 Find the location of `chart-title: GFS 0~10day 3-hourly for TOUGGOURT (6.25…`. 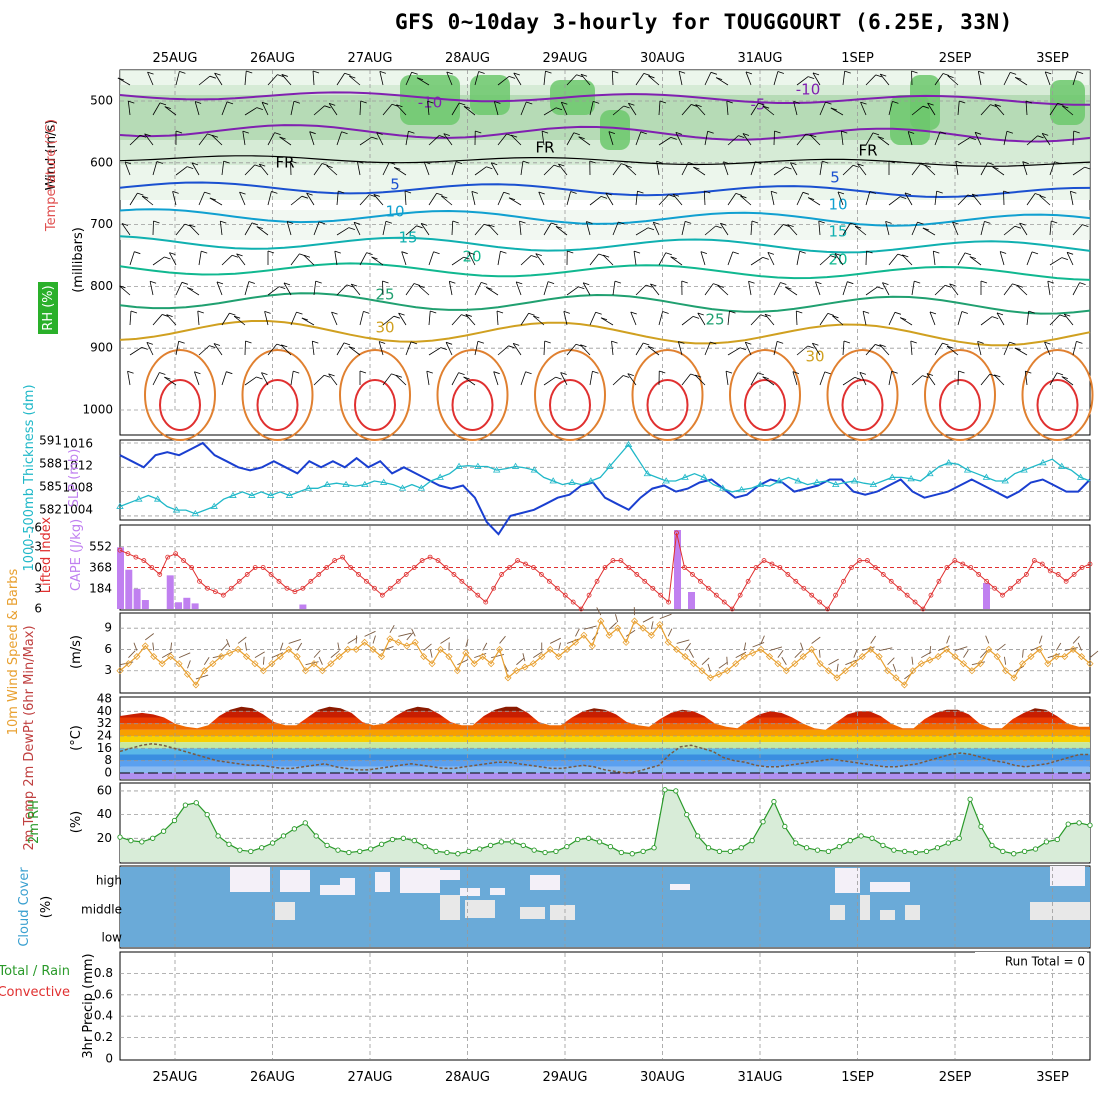

chart-title: GFS 0~10day 3-hourly for TOUGGOURT (6.25… is located at coordinates (704, 22).